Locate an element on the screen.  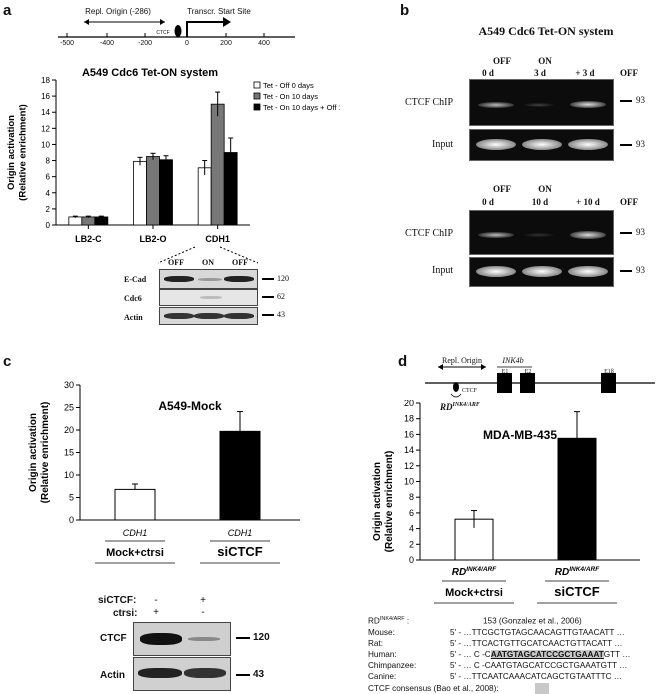
gel-cond-label: OFF is located at coordinates (502, 189).